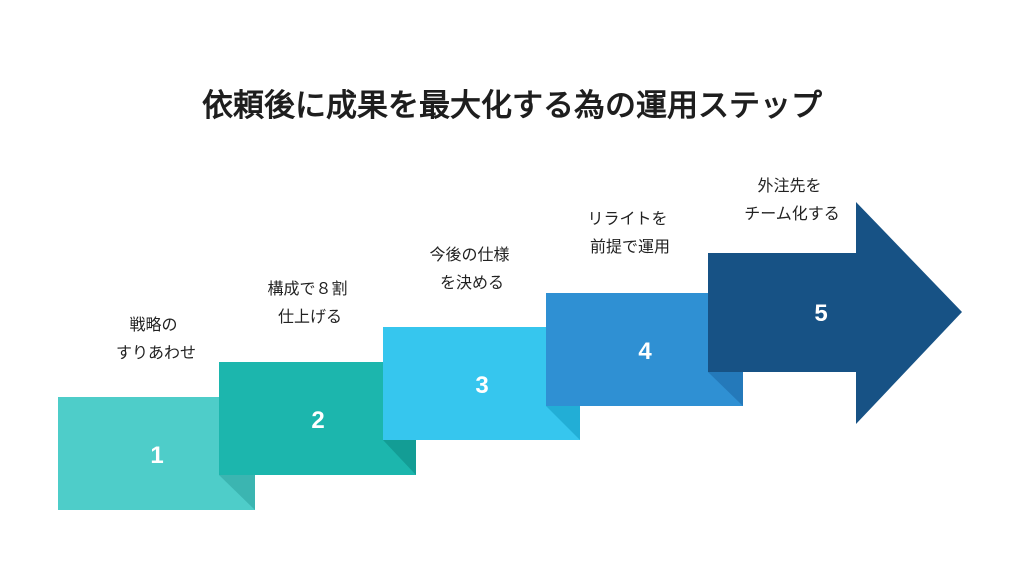 This screenshot has height=576, width=1024. I want to click on step-3-label-line-1: 今後の仕様, so click(469, 254).